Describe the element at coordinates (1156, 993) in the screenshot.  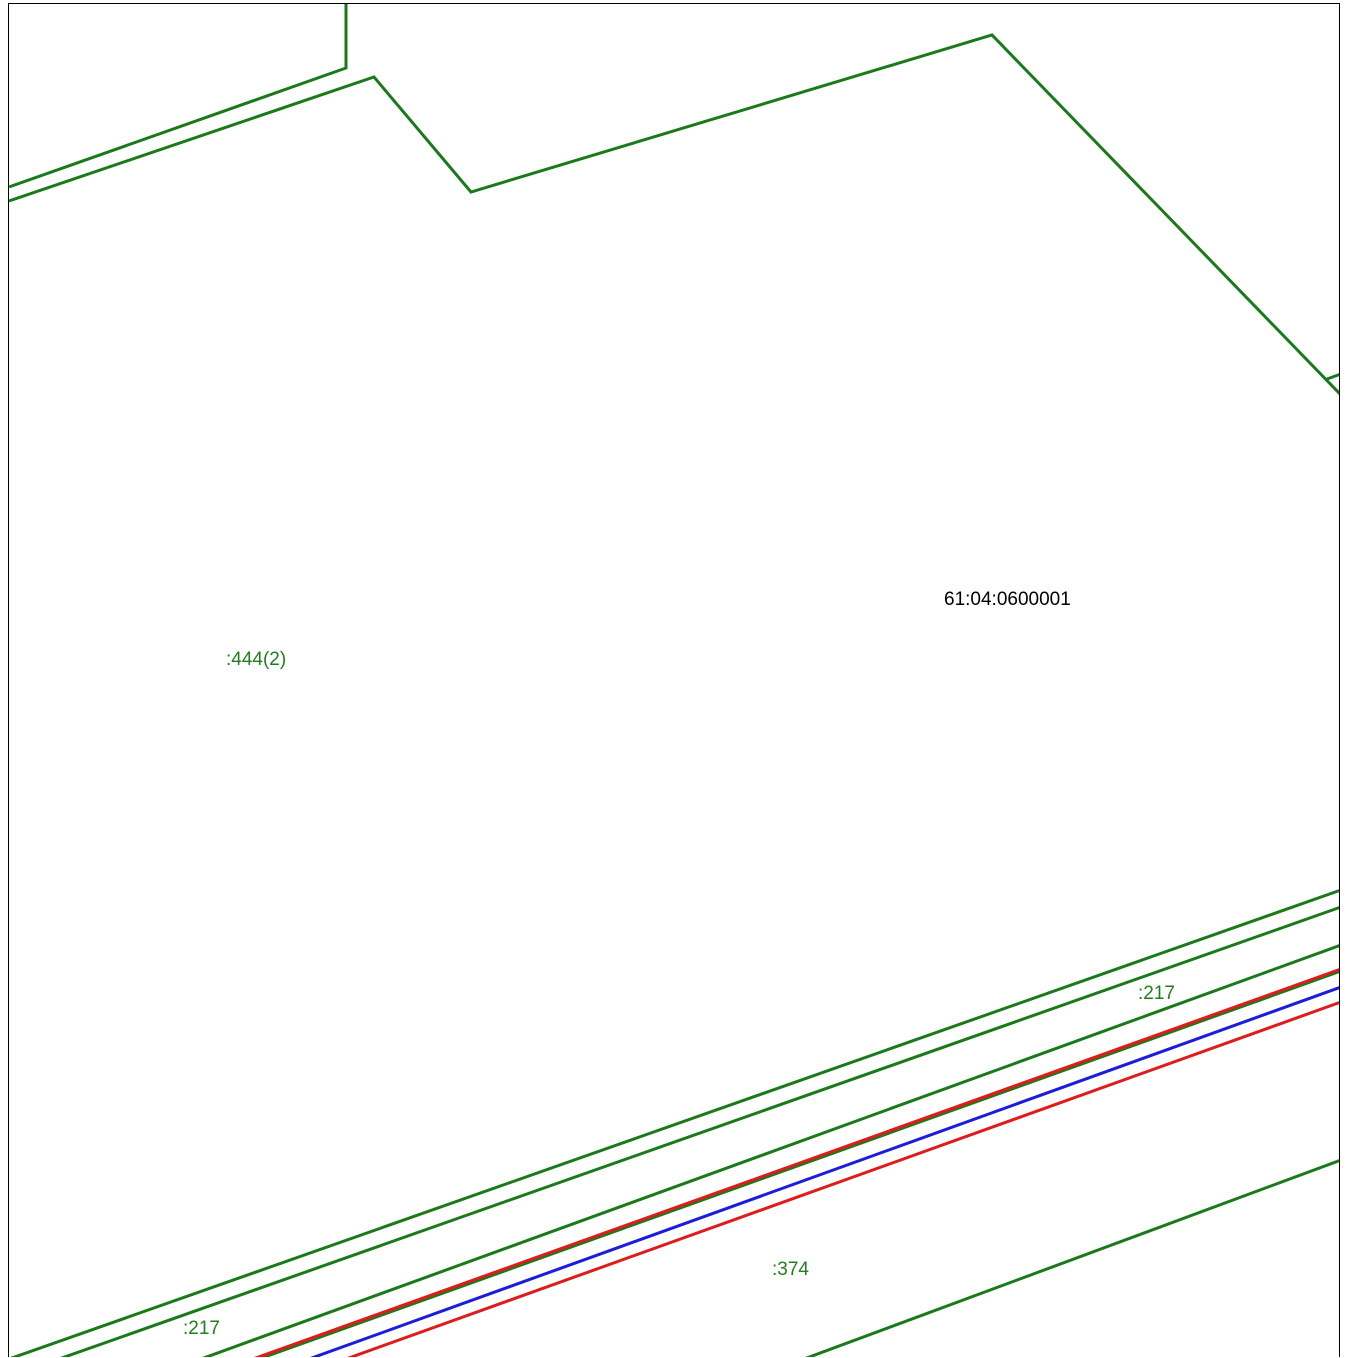
I see `parcel-label-217-right: :217` at that location.